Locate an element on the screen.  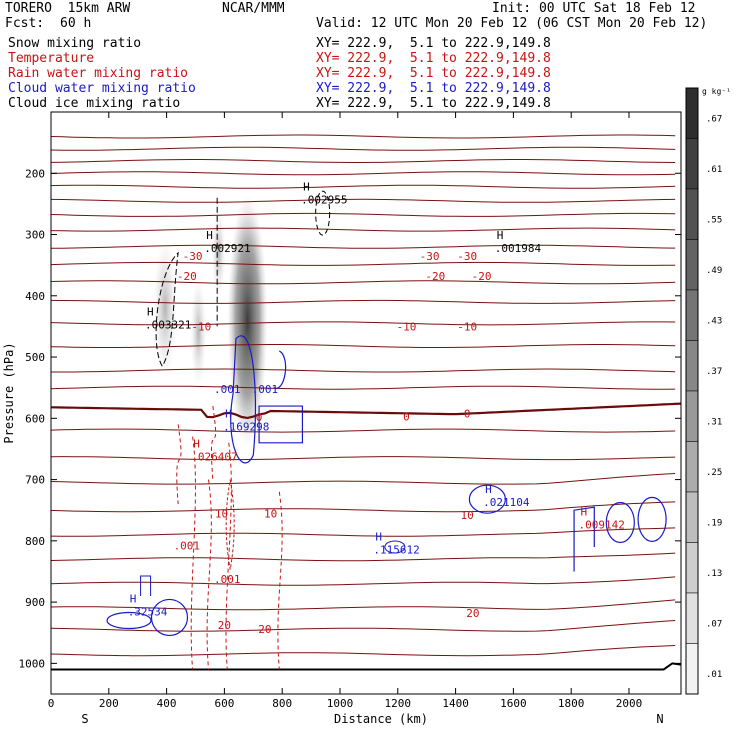
x-tick-label: 1200 is located at coordinates (398, 703).